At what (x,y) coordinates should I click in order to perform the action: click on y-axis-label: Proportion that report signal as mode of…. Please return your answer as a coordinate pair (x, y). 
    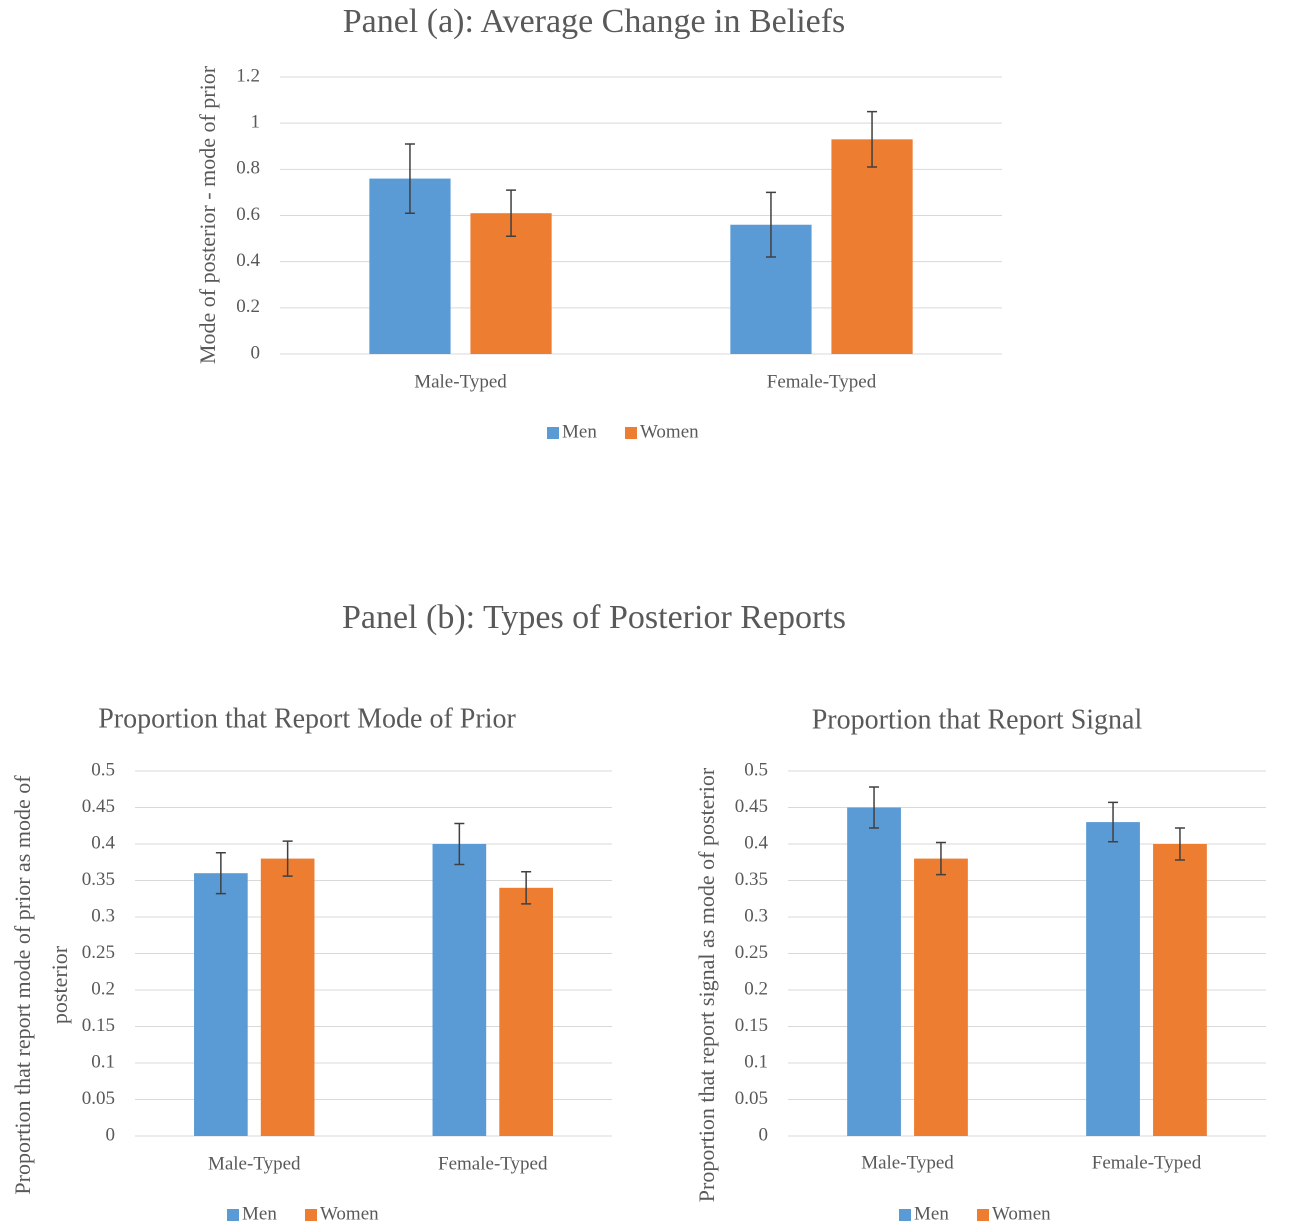
    Looking at the image, I should click on (706, 985).